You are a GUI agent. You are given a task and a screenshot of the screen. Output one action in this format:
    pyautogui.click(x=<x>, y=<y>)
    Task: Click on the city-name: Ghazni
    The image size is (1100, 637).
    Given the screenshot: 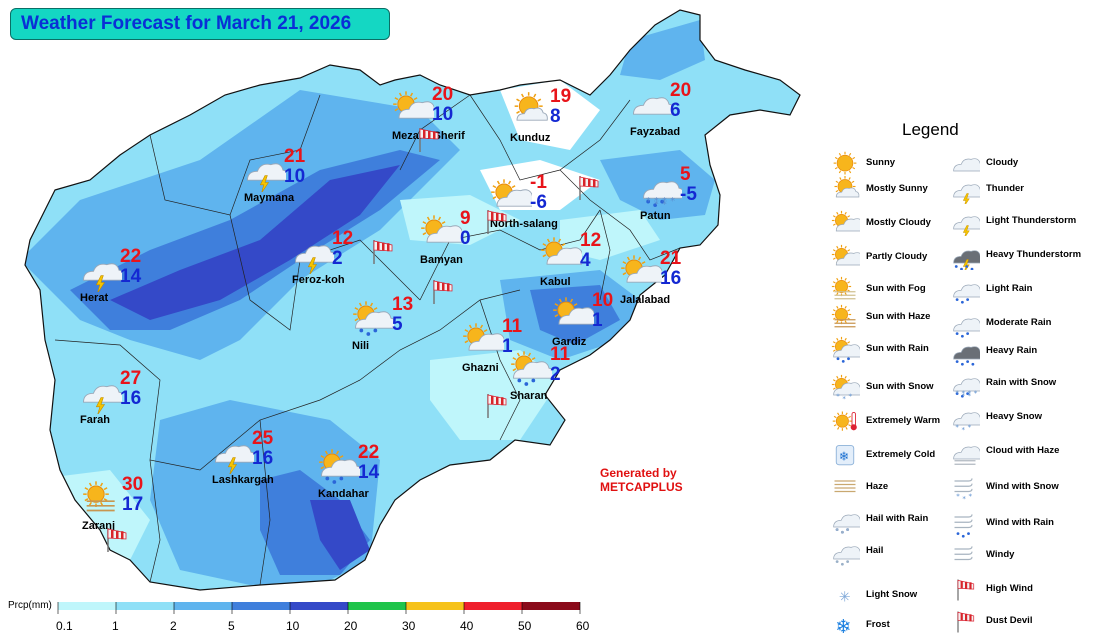 What is the action you would take?
    pyautogui.click(x=480, y=368)
    